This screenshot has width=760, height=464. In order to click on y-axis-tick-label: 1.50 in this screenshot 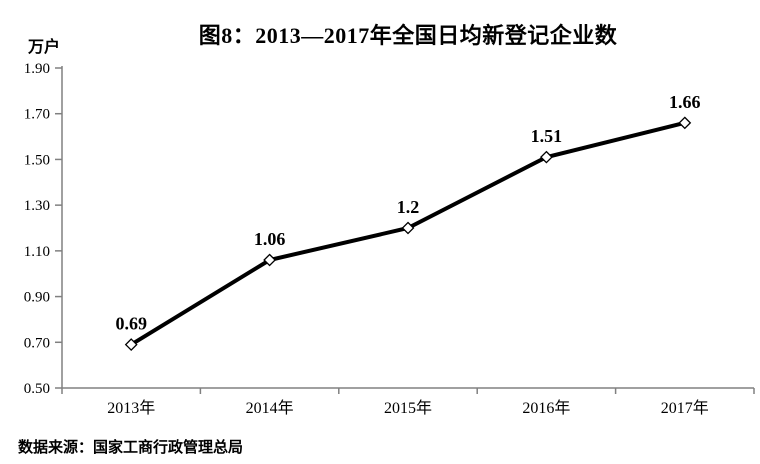, I will do `click(37, 160)`.